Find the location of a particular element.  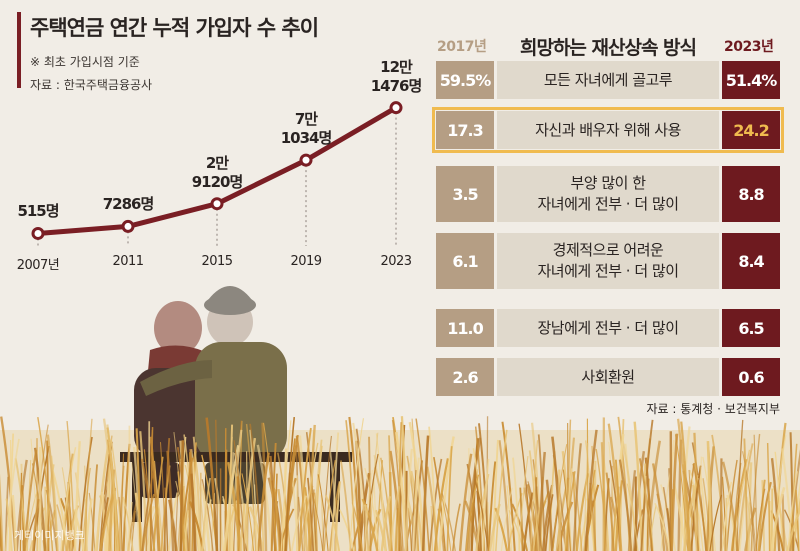

value-label-line: 515명 is located at coordinates (38, 211).